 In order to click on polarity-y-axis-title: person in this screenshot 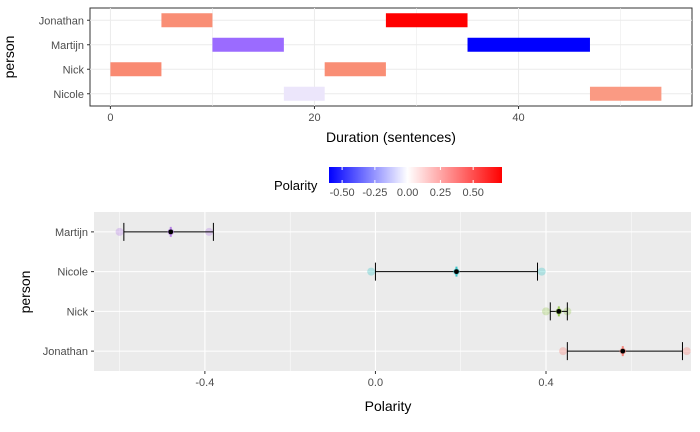, I will do `click(25, 292)`.